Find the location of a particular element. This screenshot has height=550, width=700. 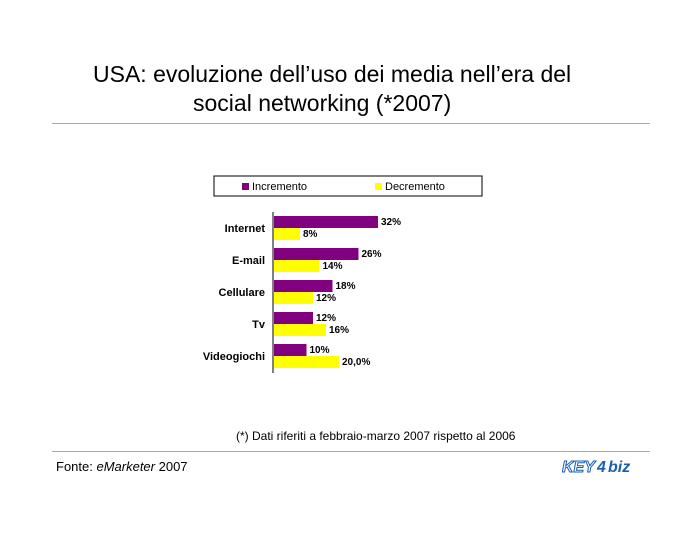

data-label-decremento-internet: 8% is located at coordinates (310, 234).